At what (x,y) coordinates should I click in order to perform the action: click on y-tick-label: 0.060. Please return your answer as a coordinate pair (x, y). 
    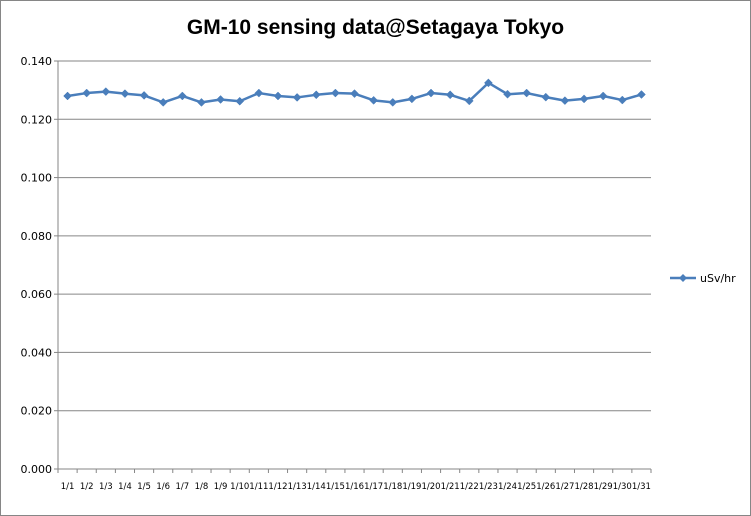
    Looking at the image, I should click on (37, 294).